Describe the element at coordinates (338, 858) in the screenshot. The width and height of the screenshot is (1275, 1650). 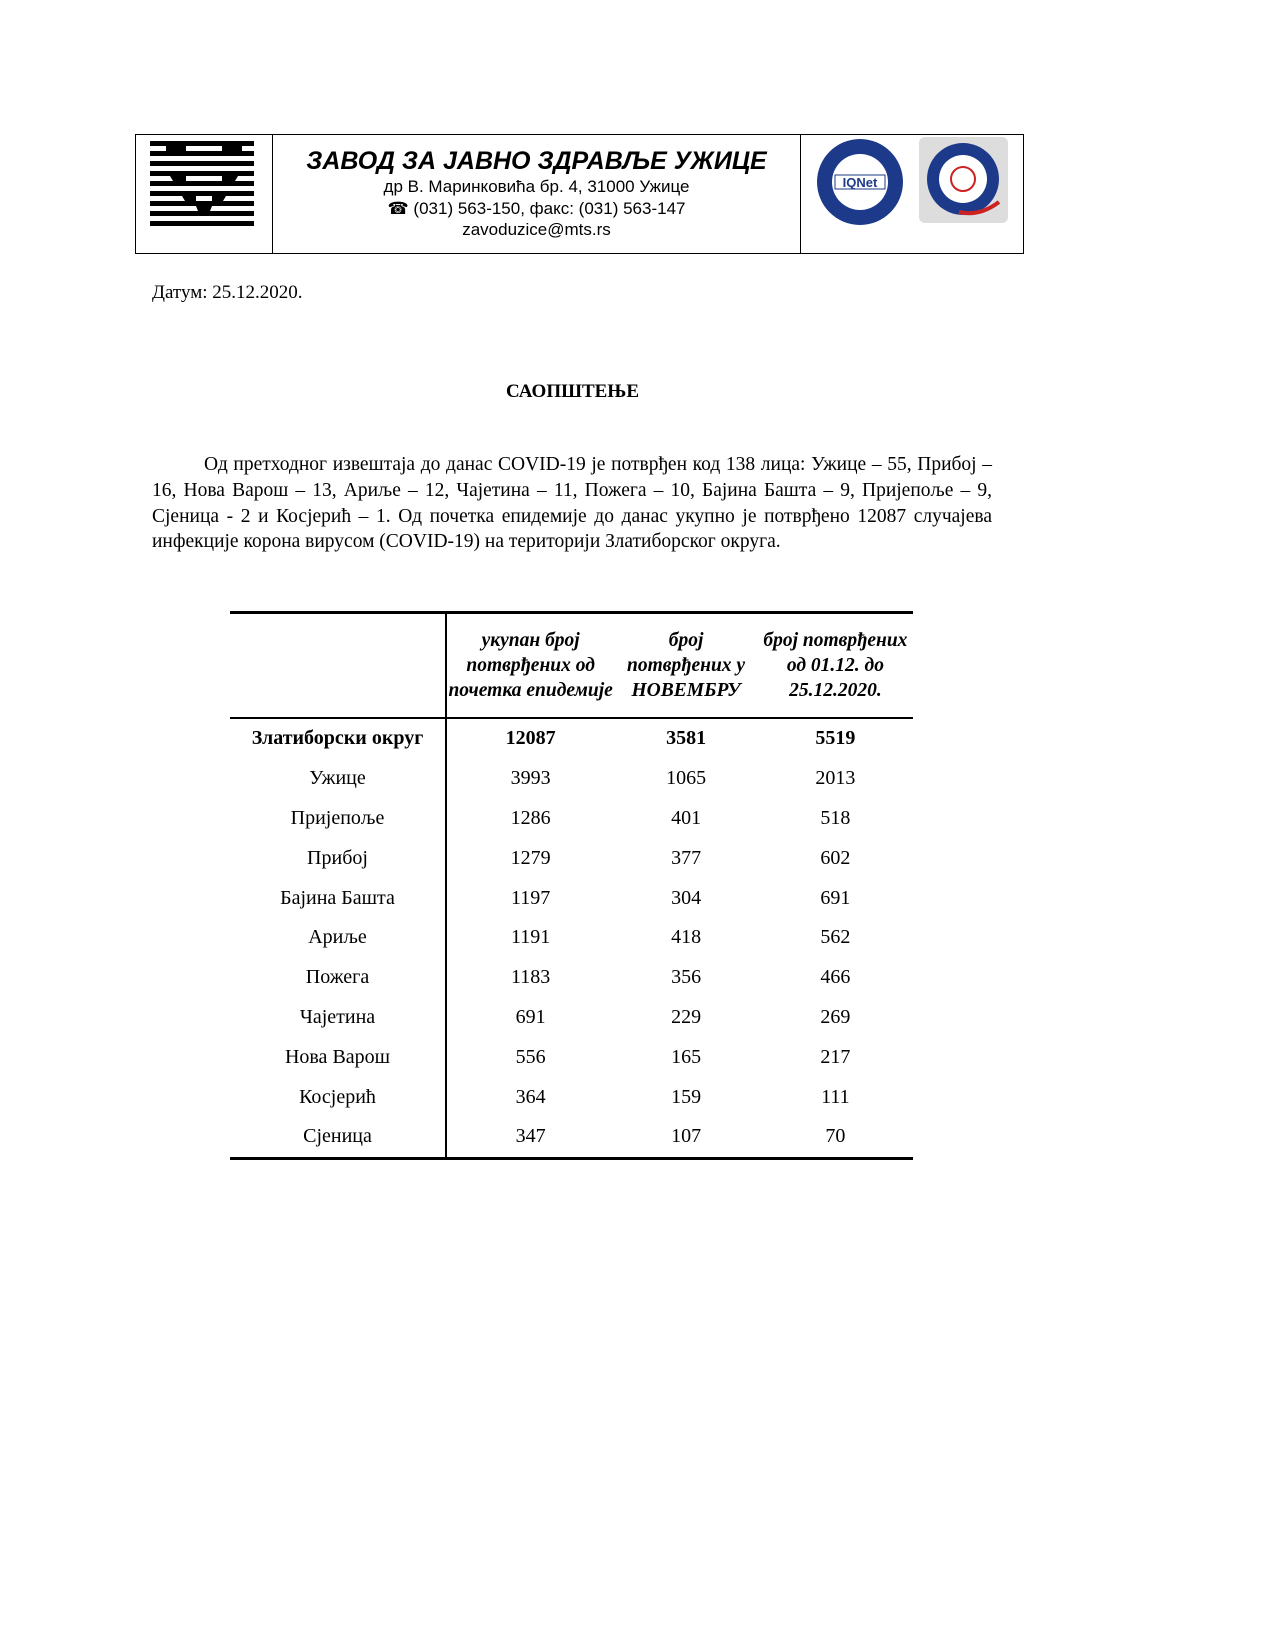
I see `municipality-cell: Прибој` at that location.